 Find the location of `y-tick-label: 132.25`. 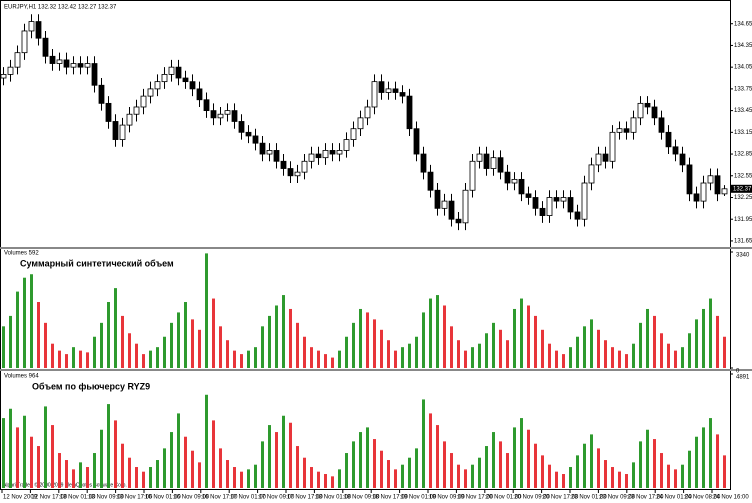

y-tick-label: 132.25 is located at coordinates (743, 198).